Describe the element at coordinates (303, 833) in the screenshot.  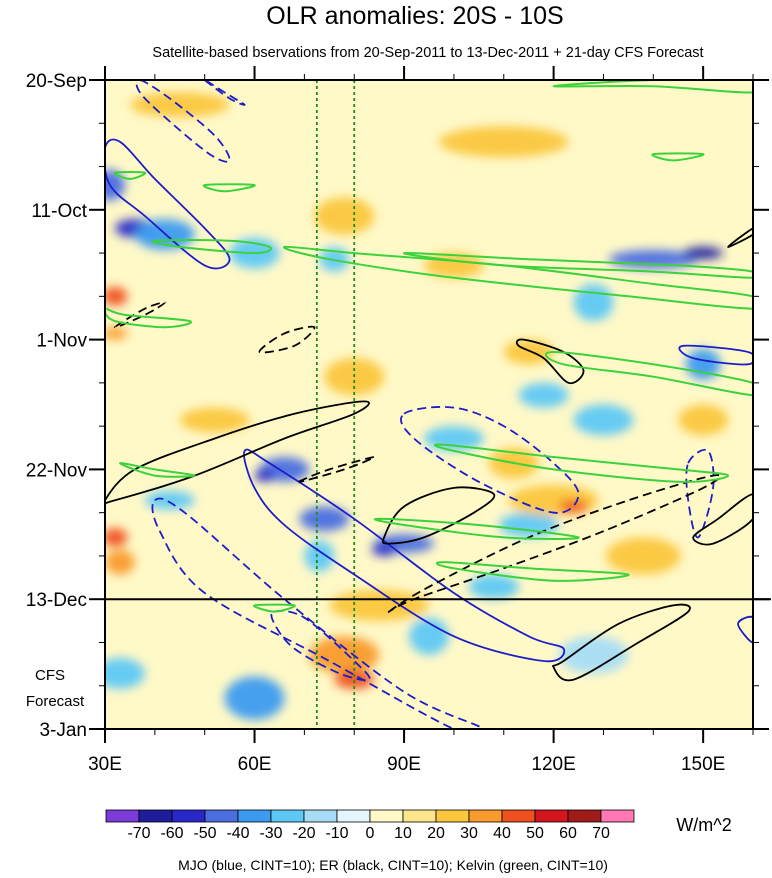
I see `colorbar-label: -20` at that location.